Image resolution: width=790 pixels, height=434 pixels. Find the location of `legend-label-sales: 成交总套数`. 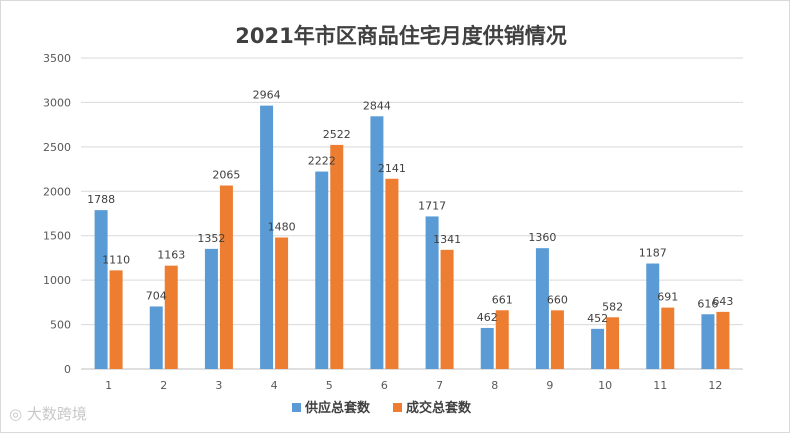

legend-label-sales: 成交总套数 is located at coordinates (439, 408).